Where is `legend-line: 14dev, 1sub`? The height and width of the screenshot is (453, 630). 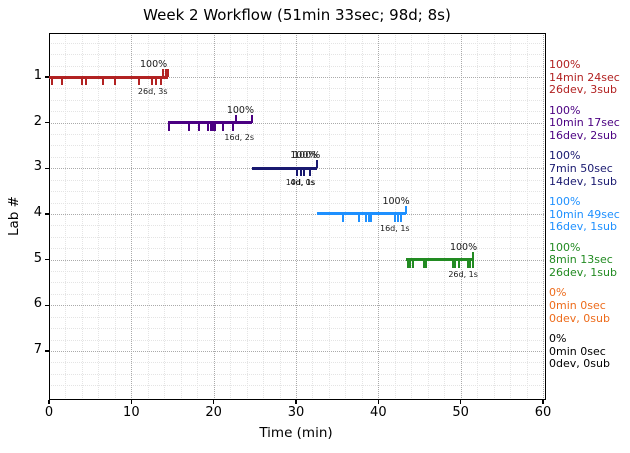 legend-line: 14dev, 1sub is located at coordinates (583, 181).